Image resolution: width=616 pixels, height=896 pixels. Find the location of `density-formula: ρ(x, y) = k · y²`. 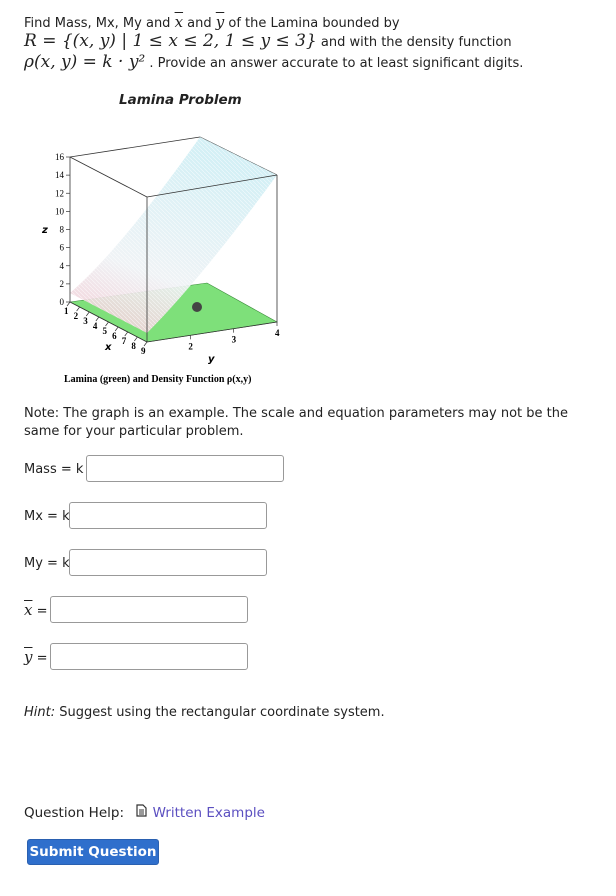

density-formula: ρ(x, y) = k · y² is located at coordinates (85, 62).